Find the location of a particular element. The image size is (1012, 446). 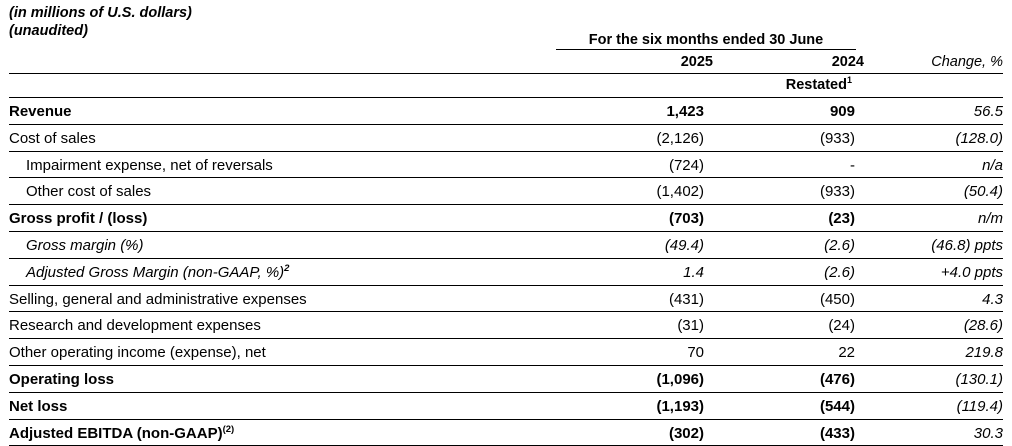

value-change: (128.0) is located at coordinates (979, 138).